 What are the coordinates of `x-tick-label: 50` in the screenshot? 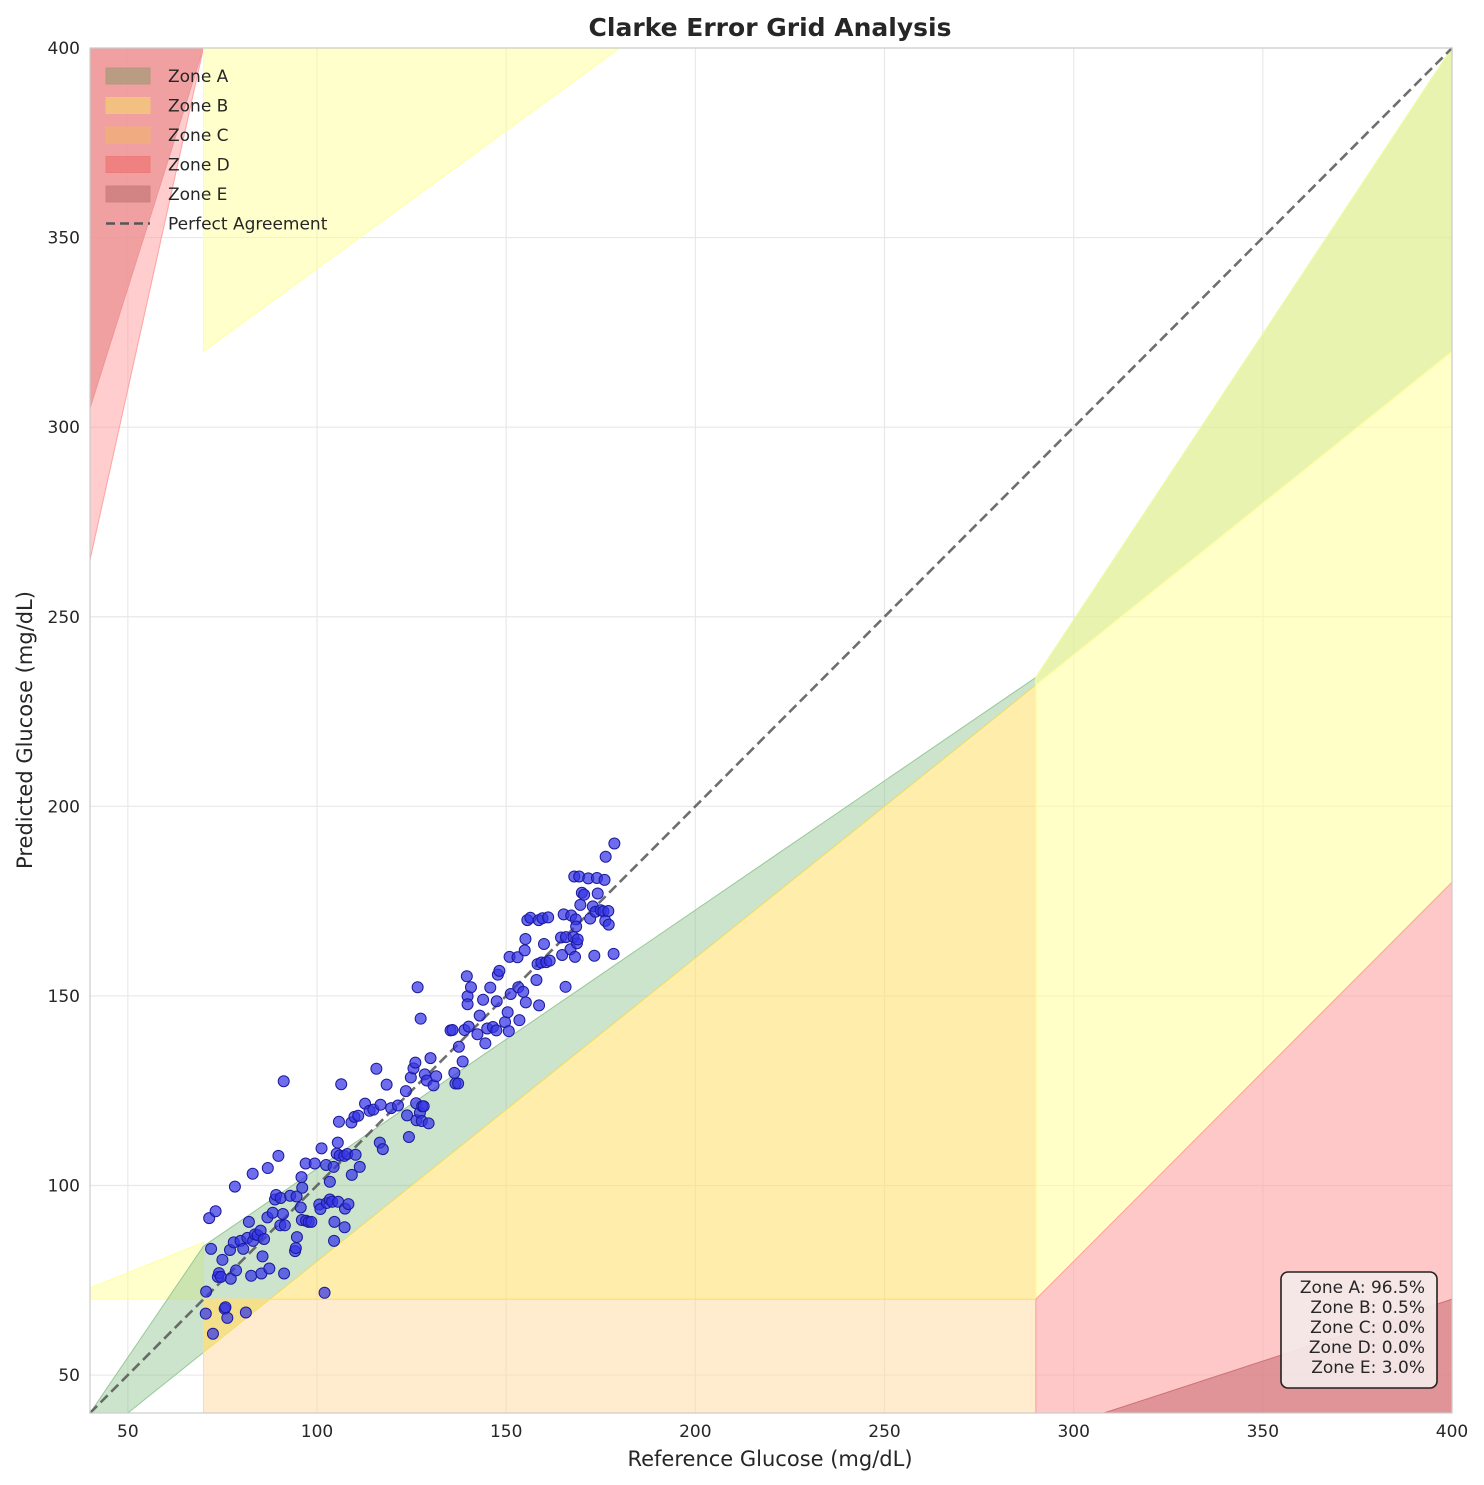 It's located at (128, 1432).